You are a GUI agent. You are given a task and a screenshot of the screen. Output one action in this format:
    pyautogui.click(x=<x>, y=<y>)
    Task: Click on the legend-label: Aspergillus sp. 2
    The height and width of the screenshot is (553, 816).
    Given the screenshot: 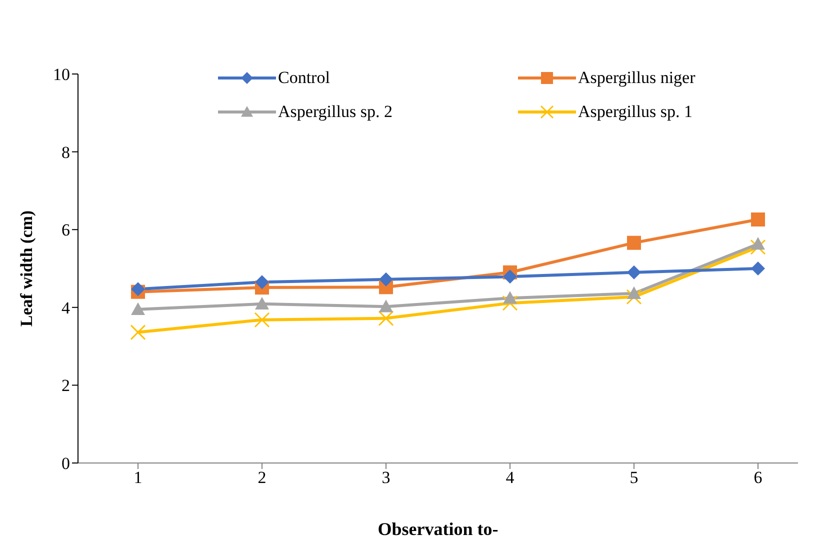 What is the action you would take?
    pyautogui.click(x=335, y=112)
    